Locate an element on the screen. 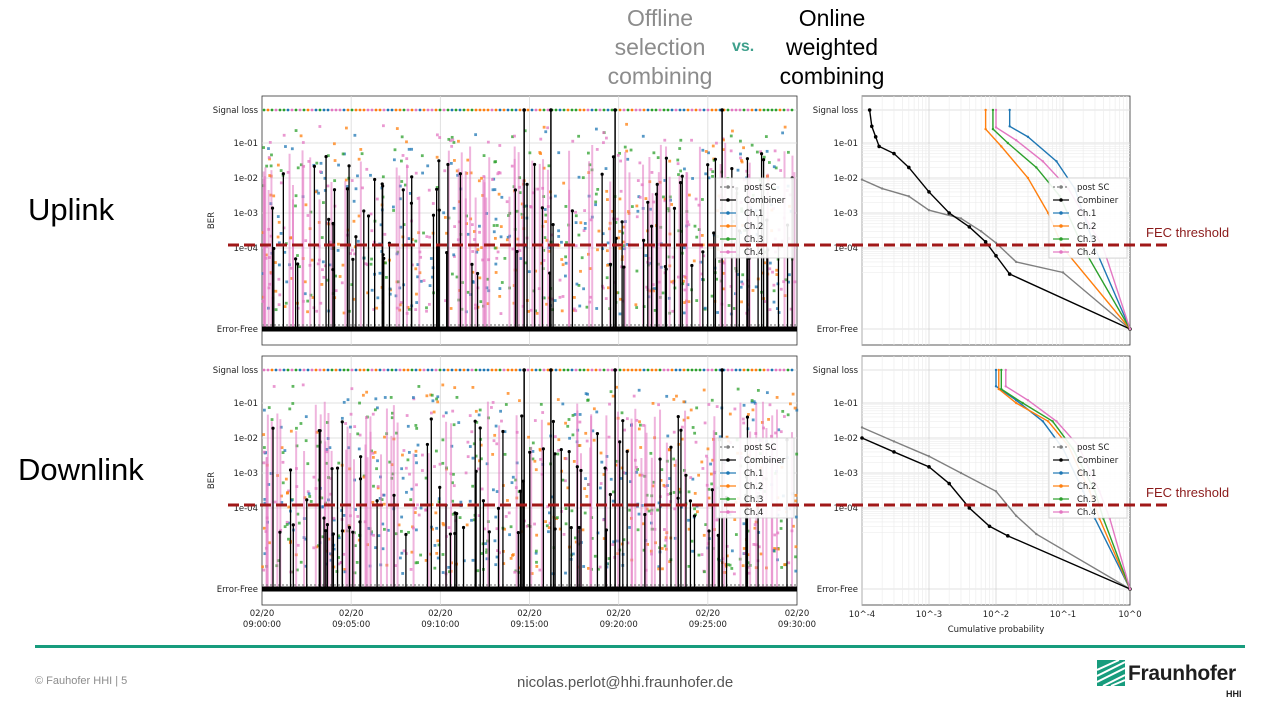 The height and width of the screenshot is (720, 1280). downlink-cdf-series-point is located at coordinates (1043, 421).